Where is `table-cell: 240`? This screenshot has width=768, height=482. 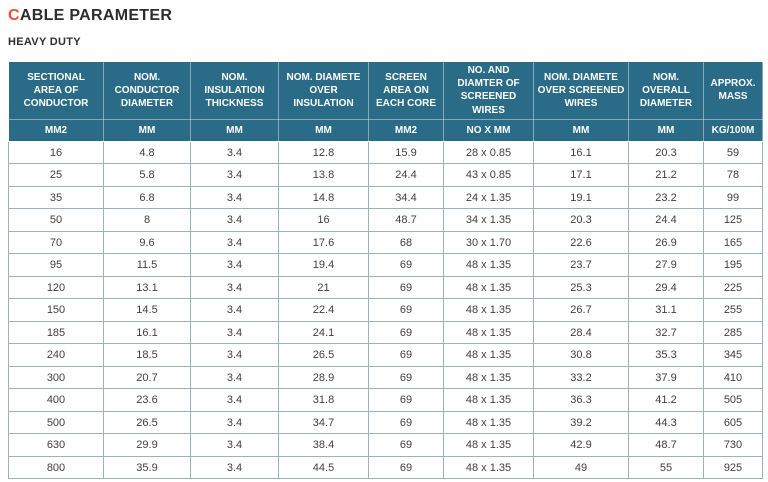 table-cell: 240 is located at coordinates (56, 355).